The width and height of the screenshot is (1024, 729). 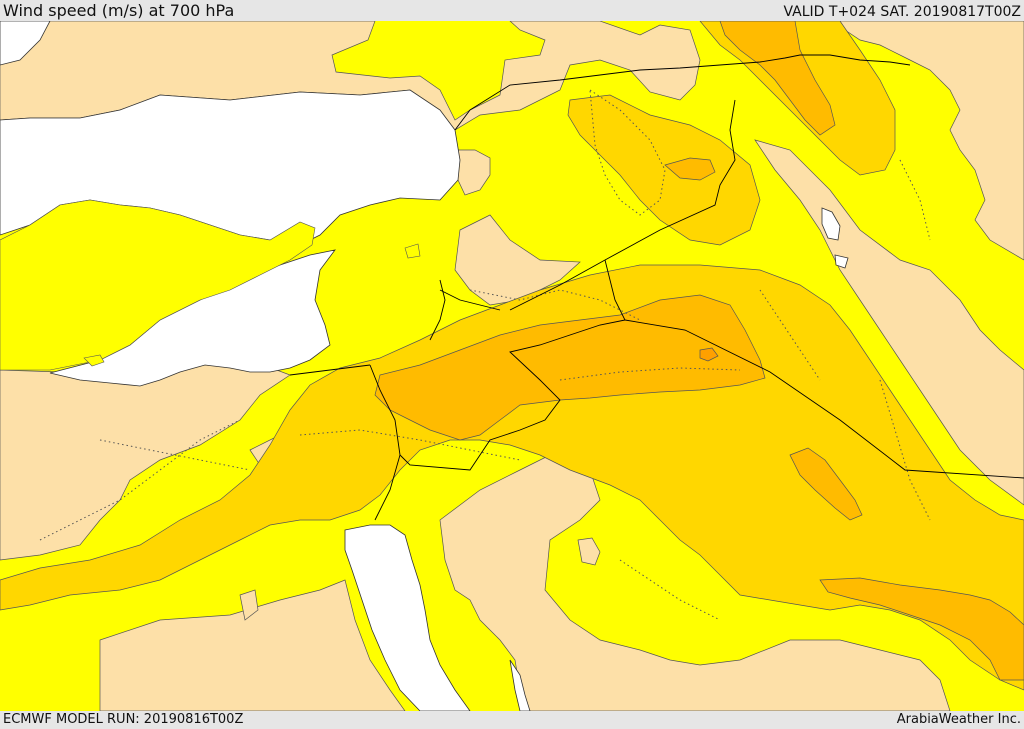 What do you see at coordinates (512, 720) in the screenshot?
I see `footer-bar` at bounding box center [512, 720].